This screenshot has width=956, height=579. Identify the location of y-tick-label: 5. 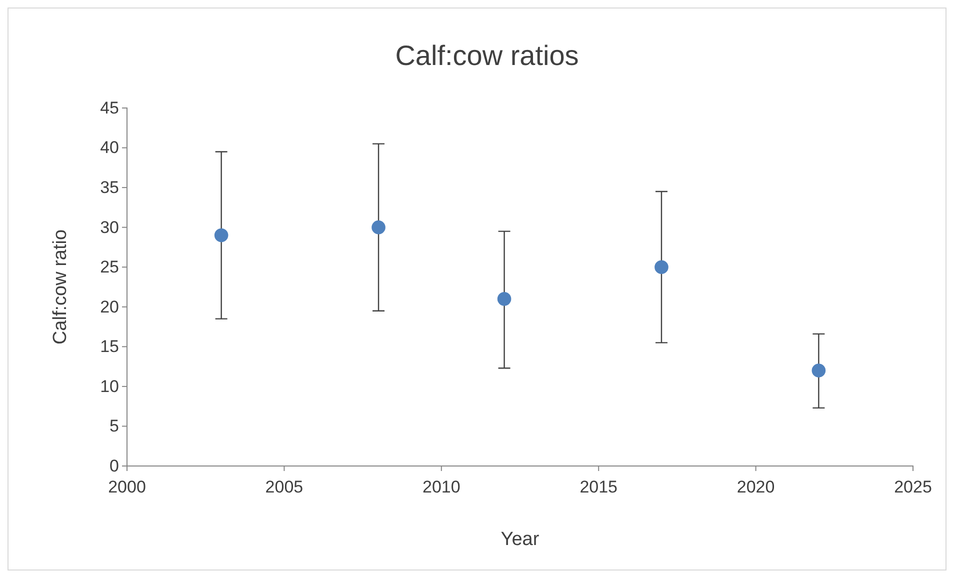
(114, 426).